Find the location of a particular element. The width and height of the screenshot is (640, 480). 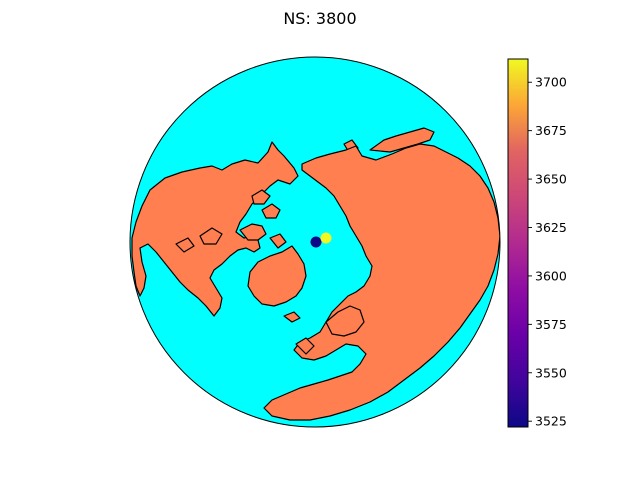

colorbar-tick-label: 3650 is located at coordinates (551, 179).